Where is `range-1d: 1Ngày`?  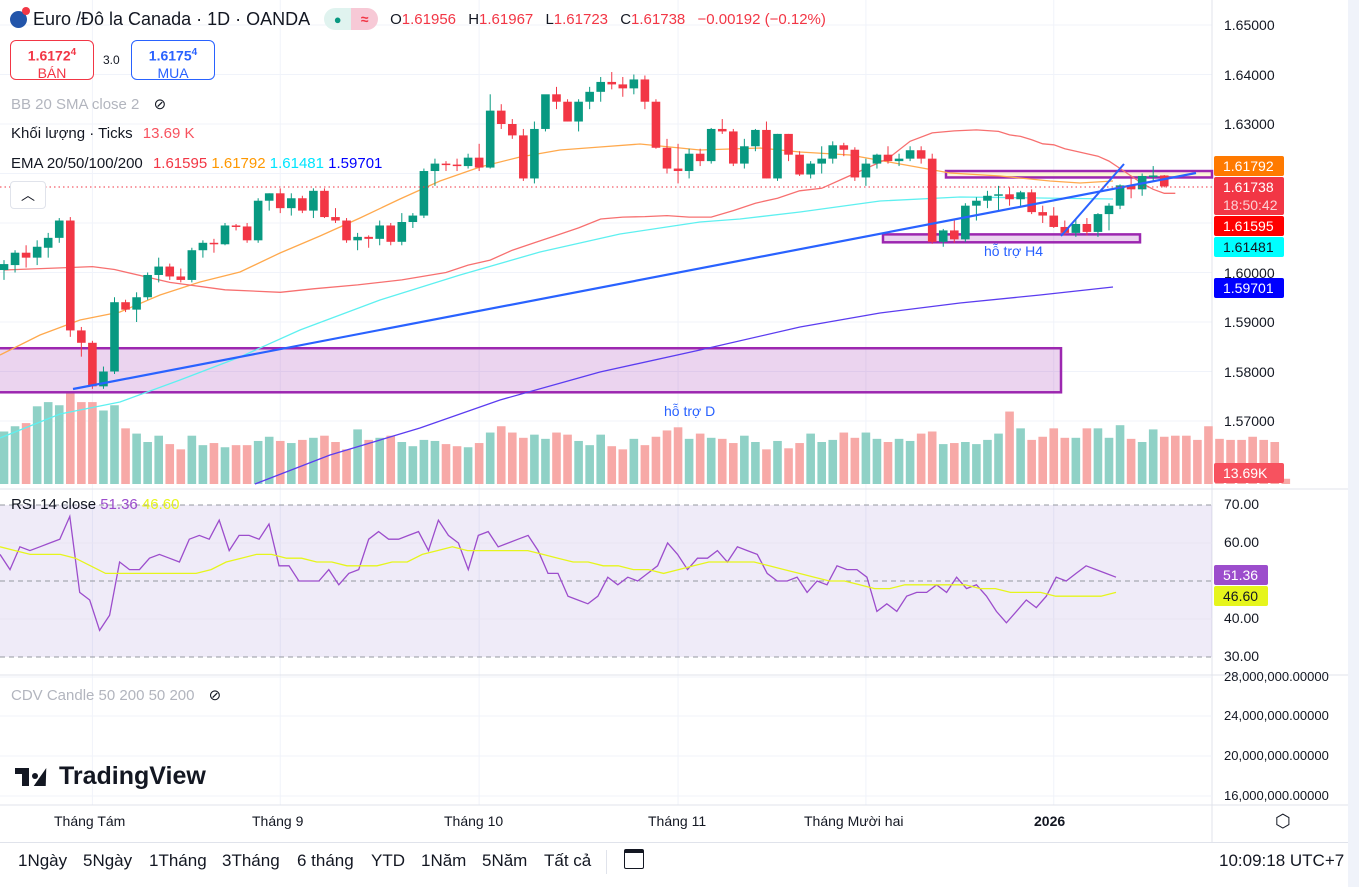 range-1d: 1Ngày is located at coordinates (43, 860).